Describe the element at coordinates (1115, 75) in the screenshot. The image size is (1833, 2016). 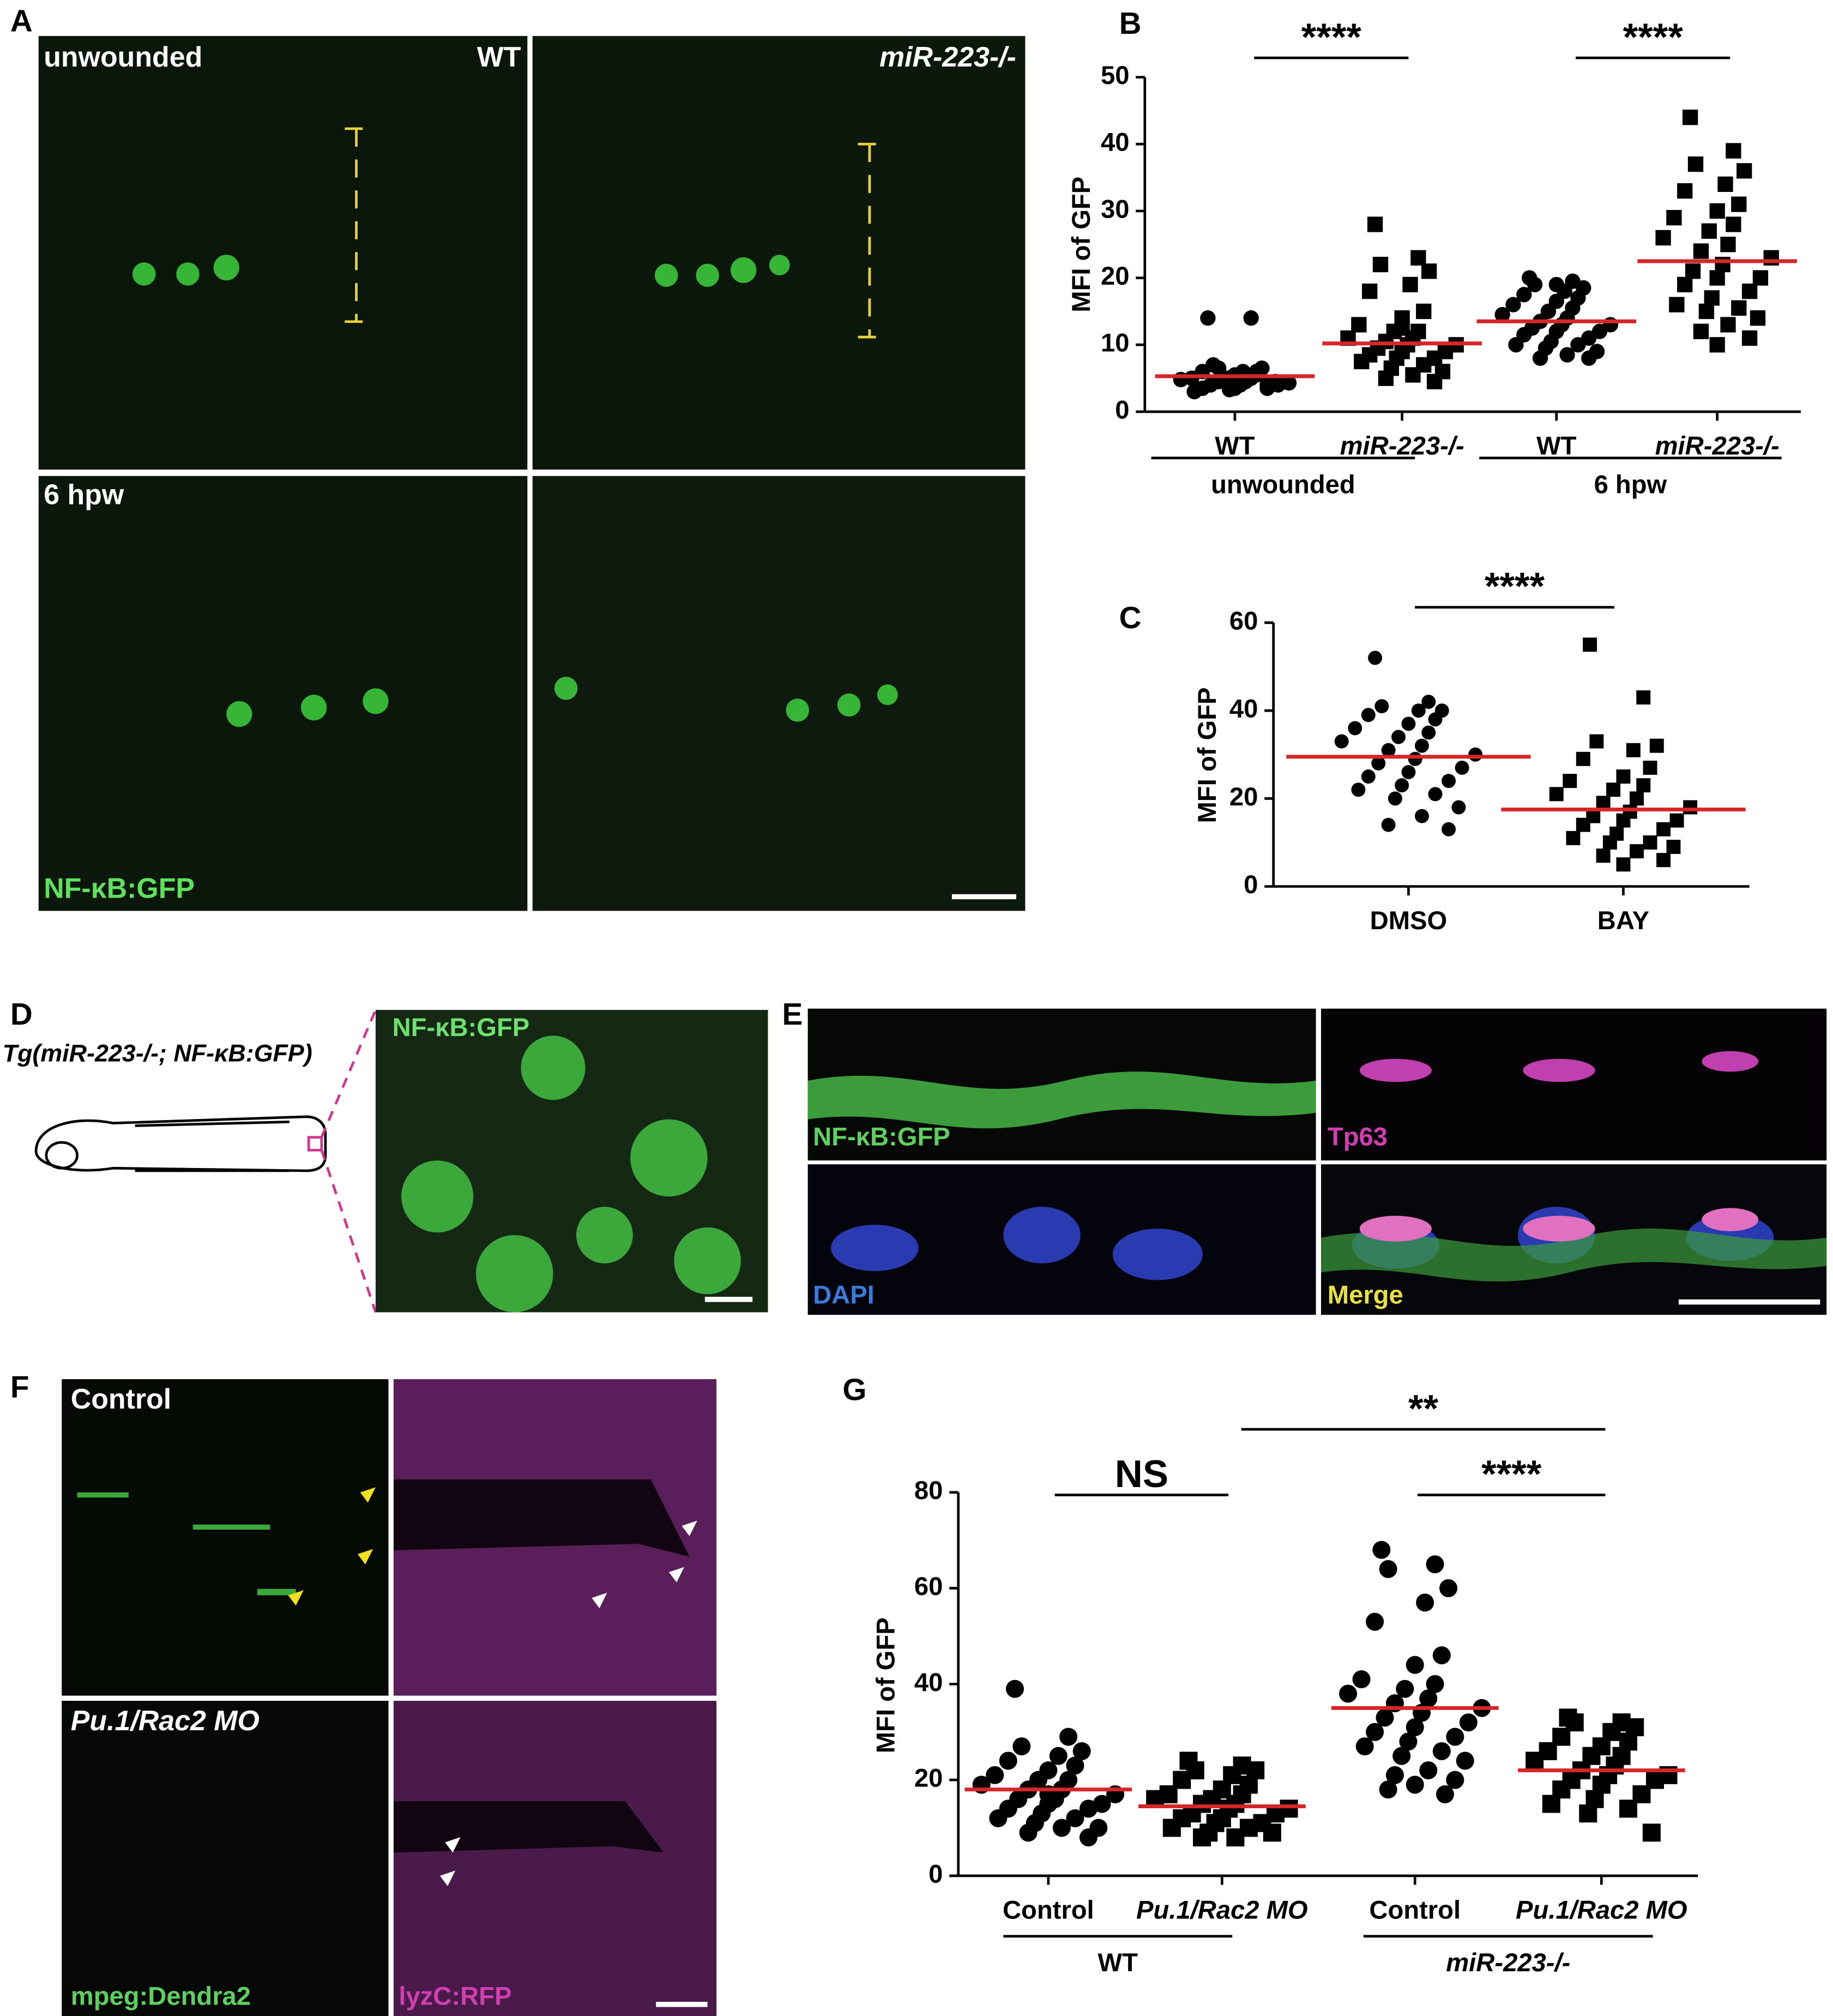
I see `y-tick-label: 50` at that location.